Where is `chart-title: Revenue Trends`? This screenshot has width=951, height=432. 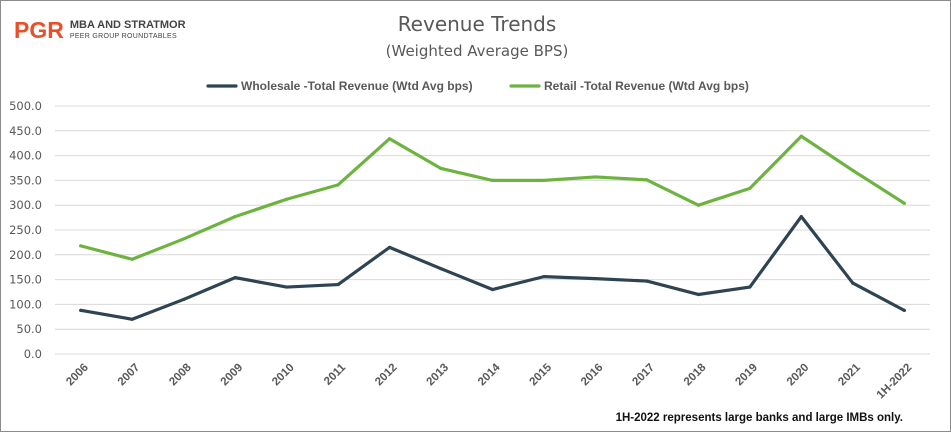
chart-title: Revenue Trends is located at coordinates (477, 24).